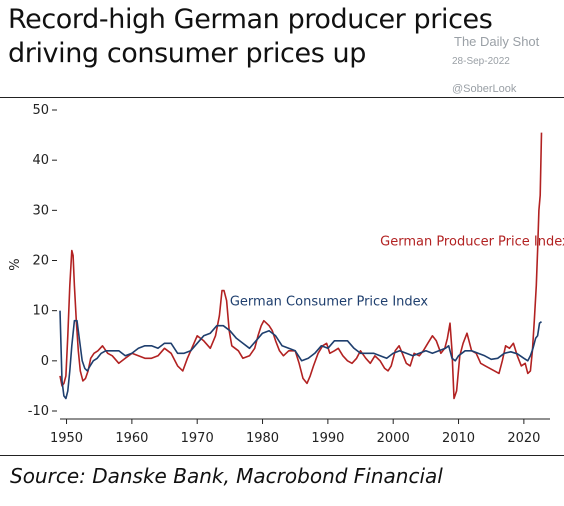  I want to click on x-tick-label: 1960, so click(131, 438).